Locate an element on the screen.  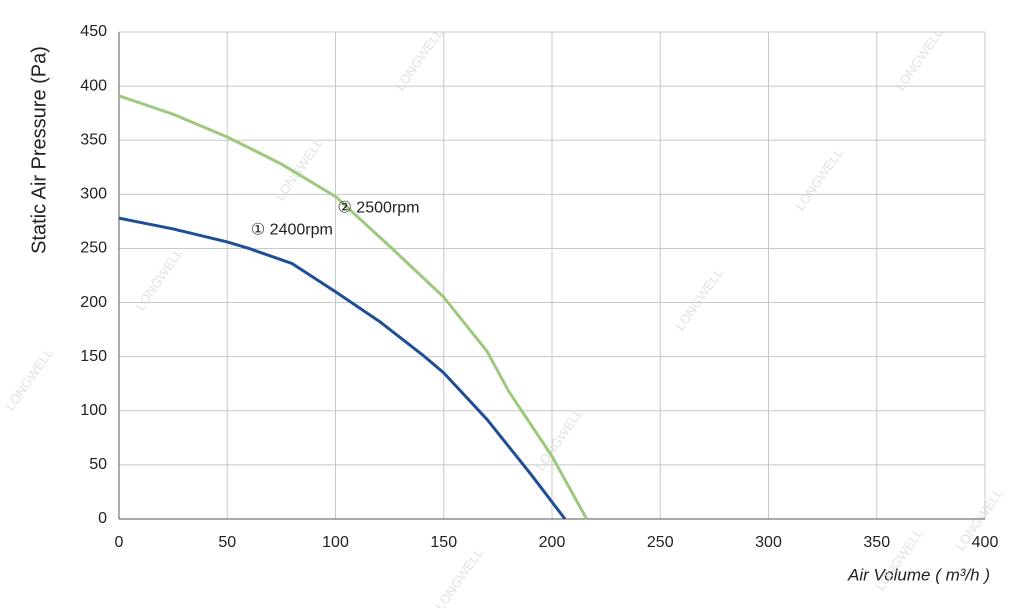
x-tick-label: 50 is located at coordinates (227, 542).